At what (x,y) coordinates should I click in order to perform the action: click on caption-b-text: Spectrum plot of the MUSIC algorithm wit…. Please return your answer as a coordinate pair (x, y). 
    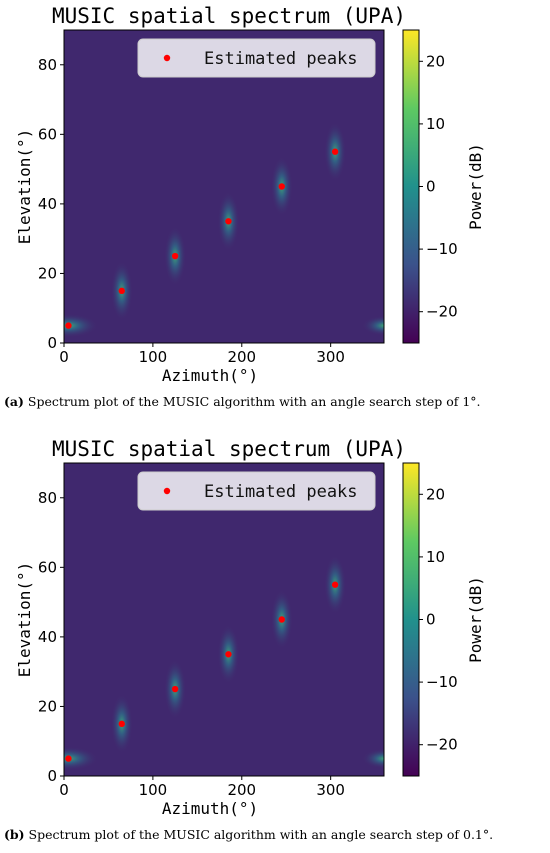
    Looking at the image, I should click on (259, 834).